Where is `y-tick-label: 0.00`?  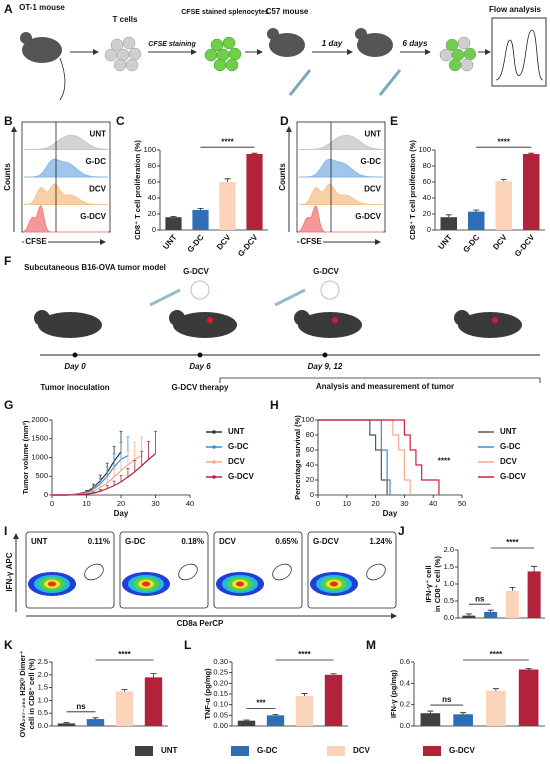
y-tick-label: 0.00 is located at coordinates (220, 725).